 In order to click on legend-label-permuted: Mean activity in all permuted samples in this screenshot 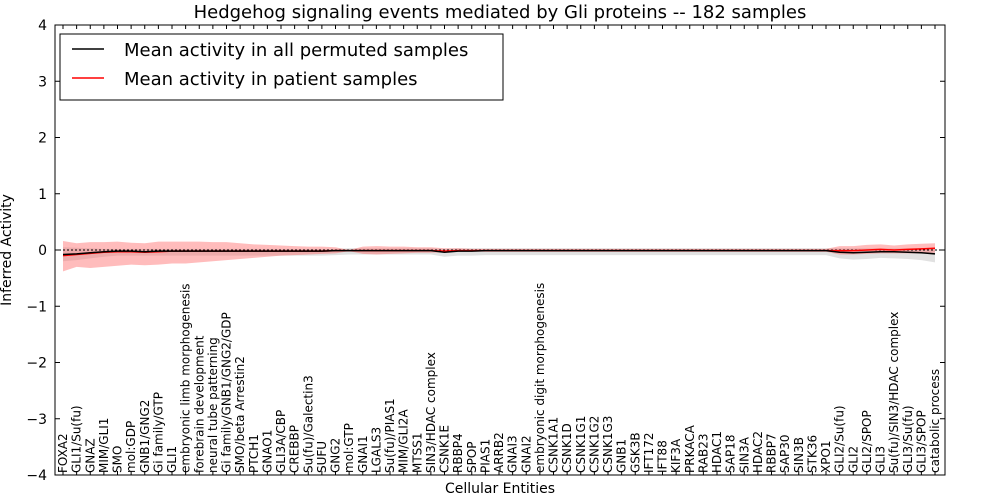, I will do `click(296, 50)`.